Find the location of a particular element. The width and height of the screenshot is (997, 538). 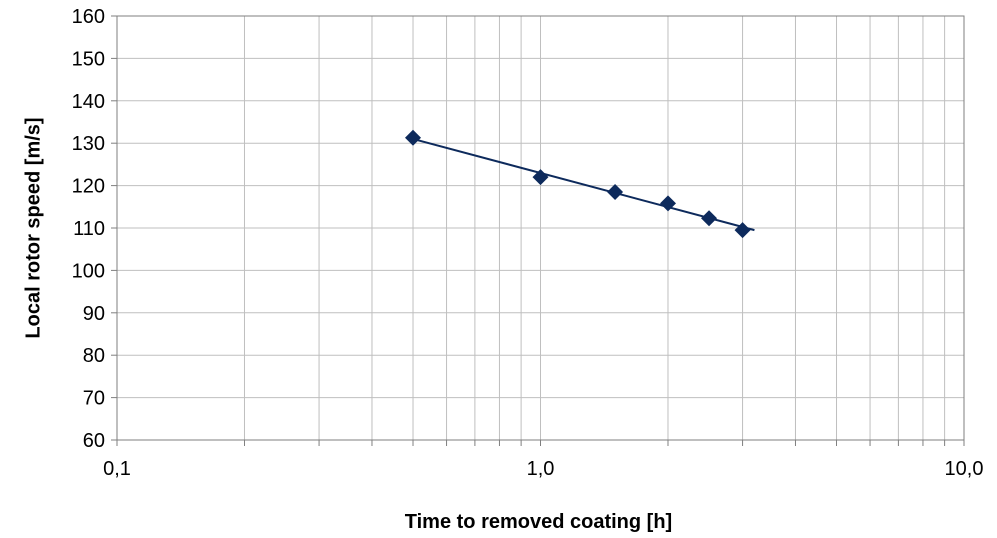

trendline is located at coordinates (583, 184).